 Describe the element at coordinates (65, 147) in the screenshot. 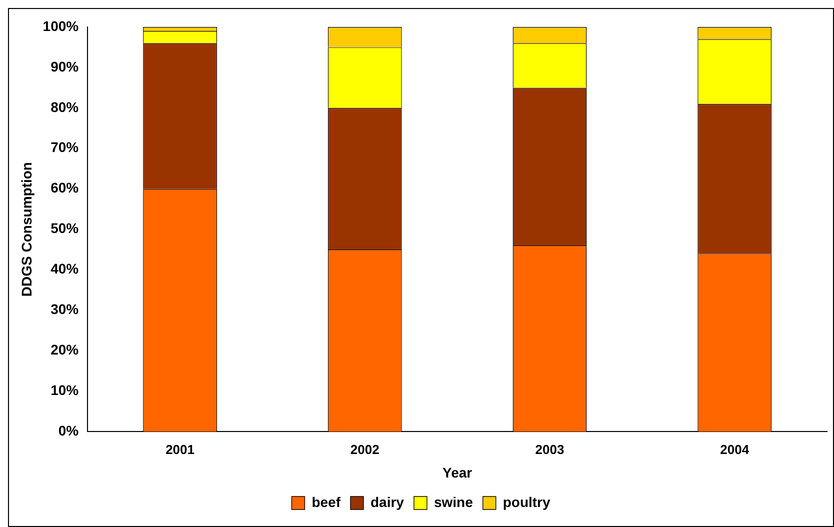

I see `y-tick-label: 70%` at that location.